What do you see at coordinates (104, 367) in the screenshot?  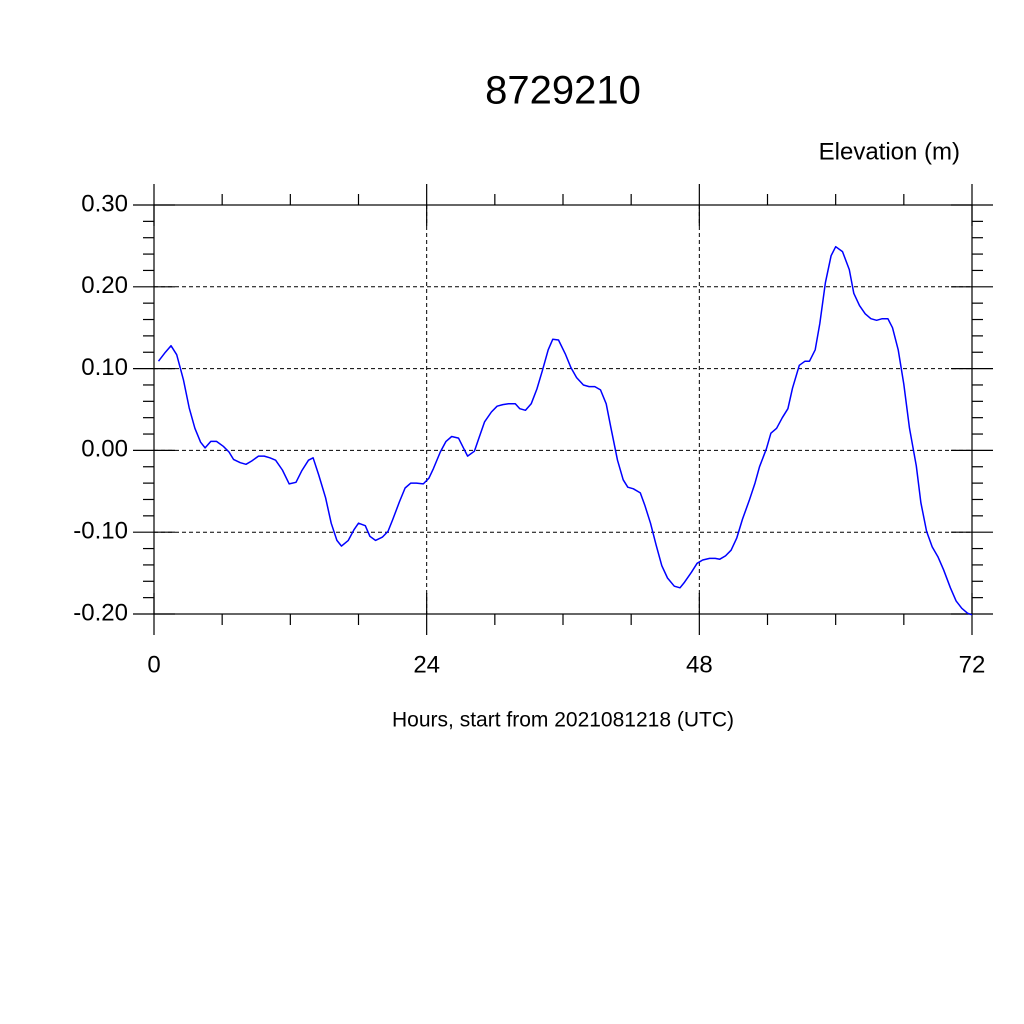 I see `y-tick-label: 0.10` at bounding box center [104, 367].